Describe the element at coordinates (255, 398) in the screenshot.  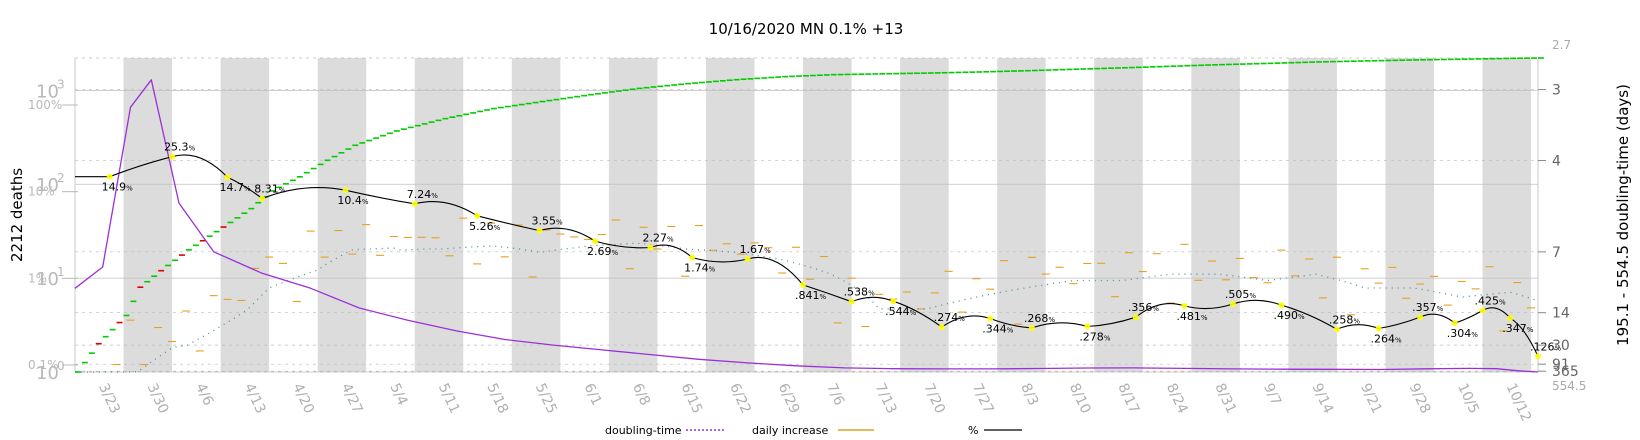
I see `x-tick-label: 4/13` at that location.